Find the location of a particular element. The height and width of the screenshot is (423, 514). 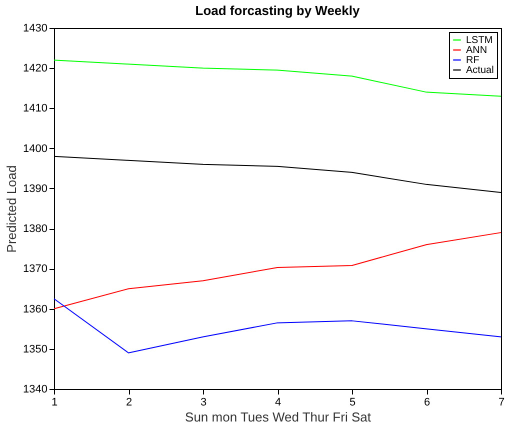

line-series is located at coordinates (278, 326).